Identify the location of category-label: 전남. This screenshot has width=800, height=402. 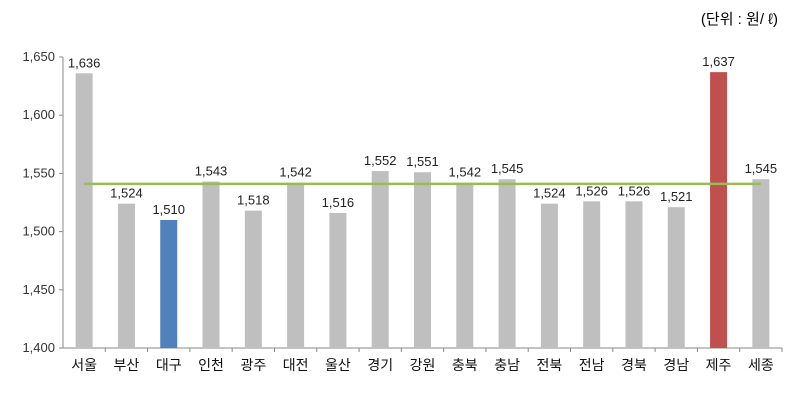
(592, 365).